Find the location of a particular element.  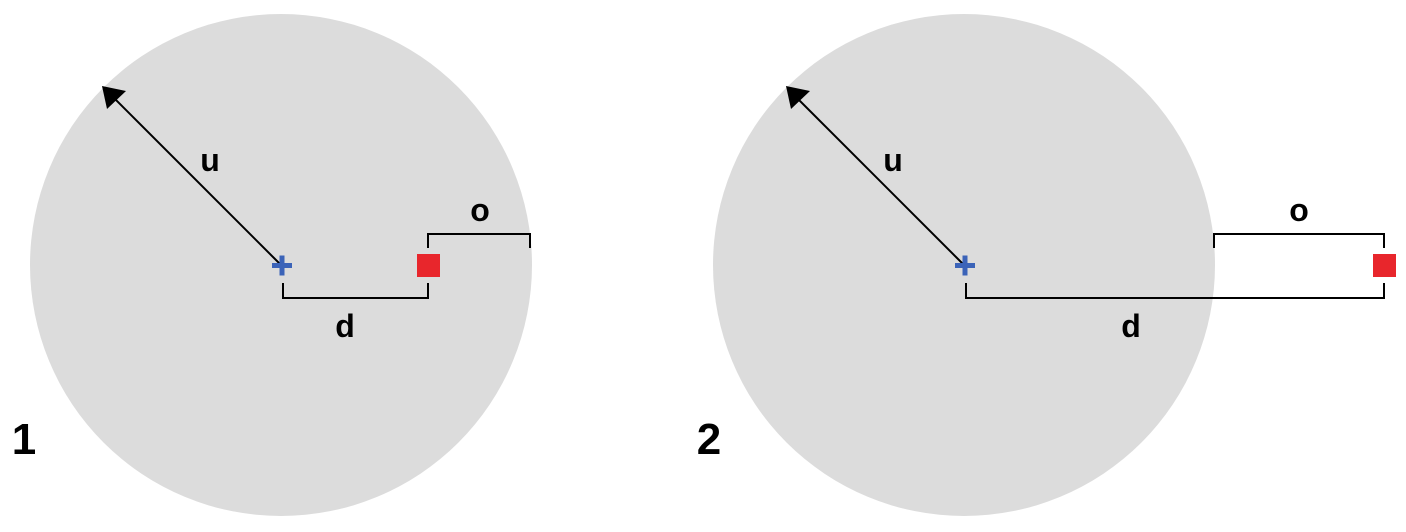

panel-1-distance-bracket is located at coordinates (355, 291).